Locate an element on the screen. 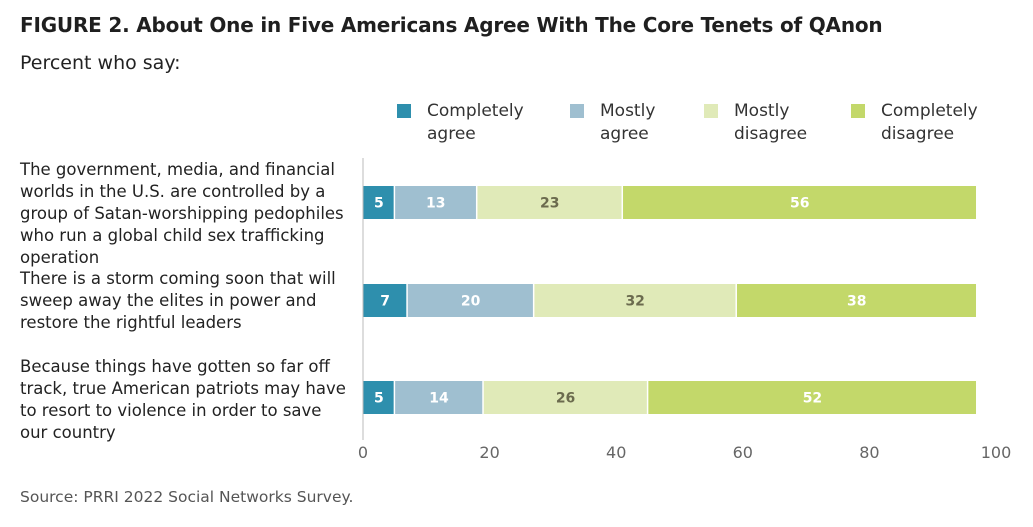 The height and width of the screenshot is (527, 1033). legend-label-completely-disagree: Completely disagree is located at coordinates (929, 122).